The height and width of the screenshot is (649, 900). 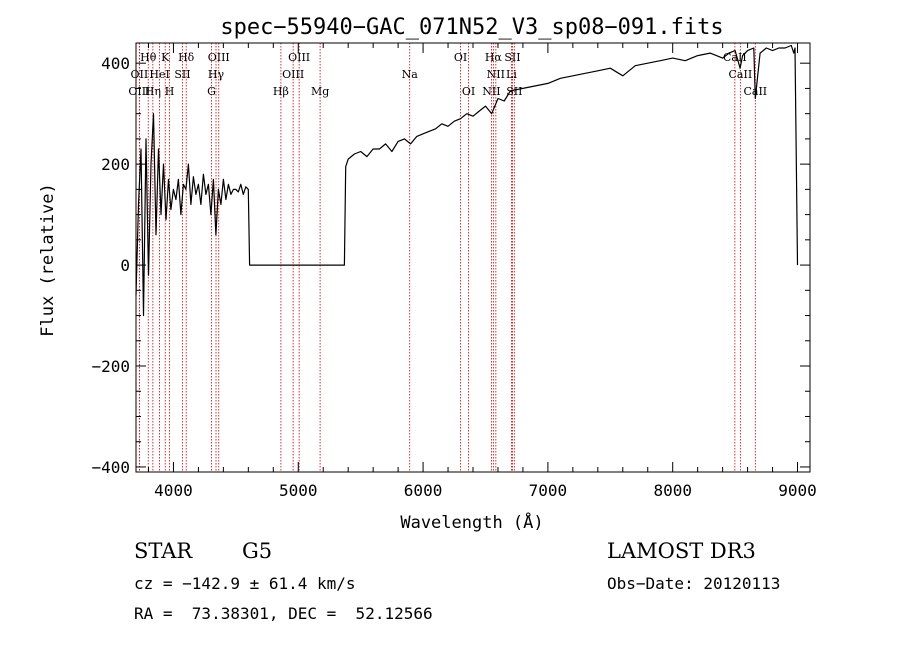 What do you see at coordinates (511, 74) in the screenshot?
I see `spectral-line-label: Li` at bounding box center [511, 74].